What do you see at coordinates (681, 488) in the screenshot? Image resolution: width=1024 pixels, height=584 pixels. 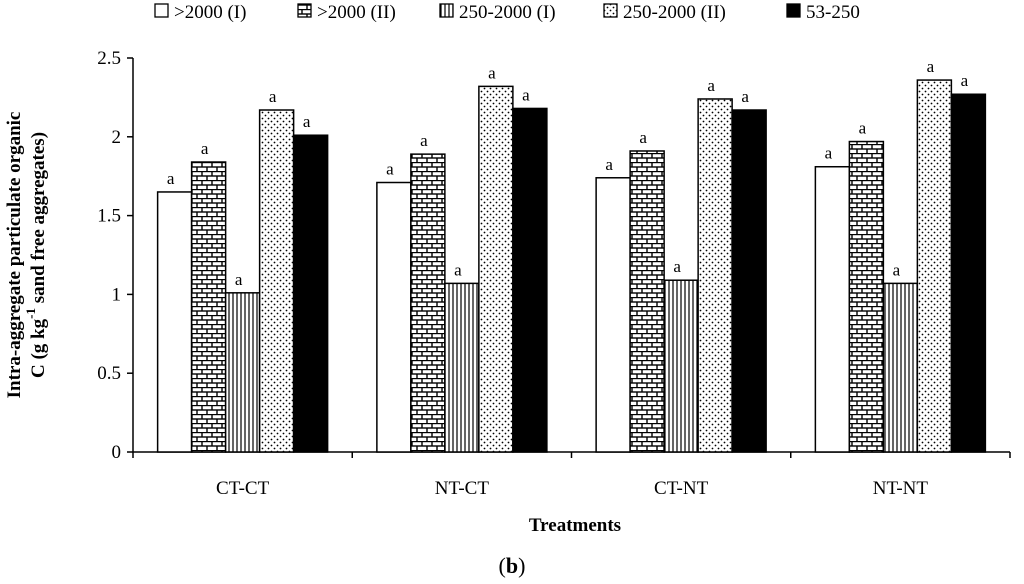 I see `category-label: CT-NT` at bounding box center [681, 488].